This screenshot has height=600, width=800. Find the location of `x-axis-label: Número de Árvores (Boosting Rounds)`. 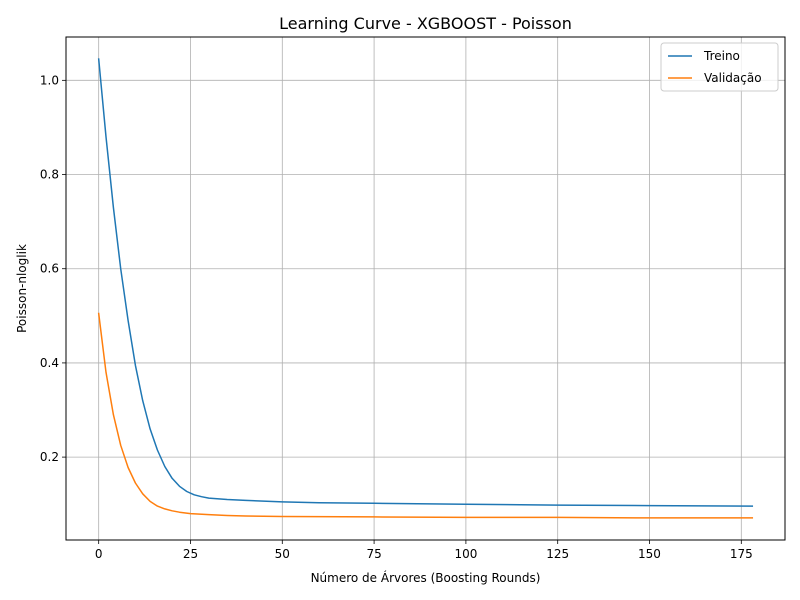

x-axis-label: Número de Árvores (Boosting Rounds) is located at coordinates (426, 577).